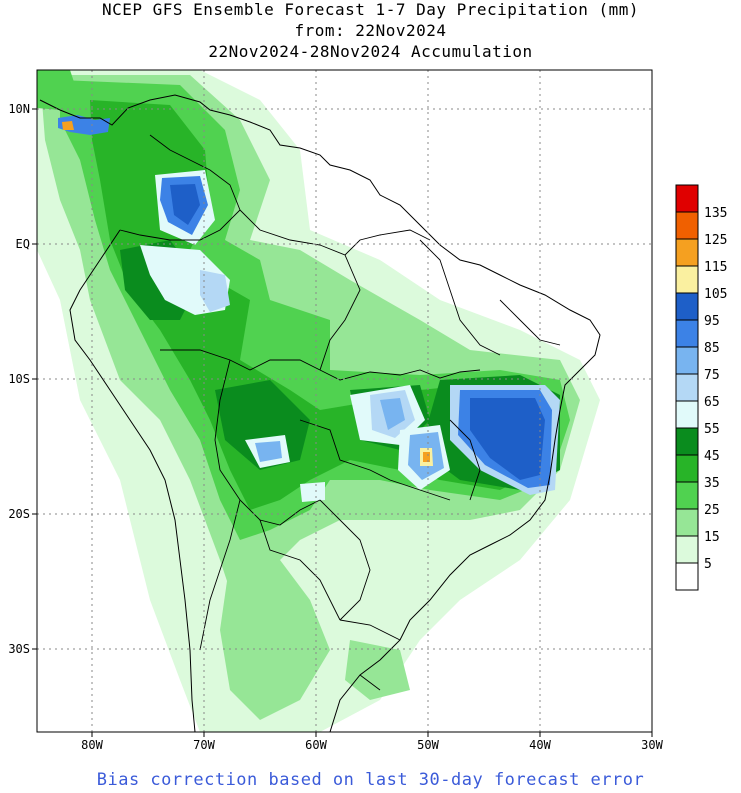 This screenshot has height=793, width=741. I want to click on legend-label: 15, so click(712, 537).